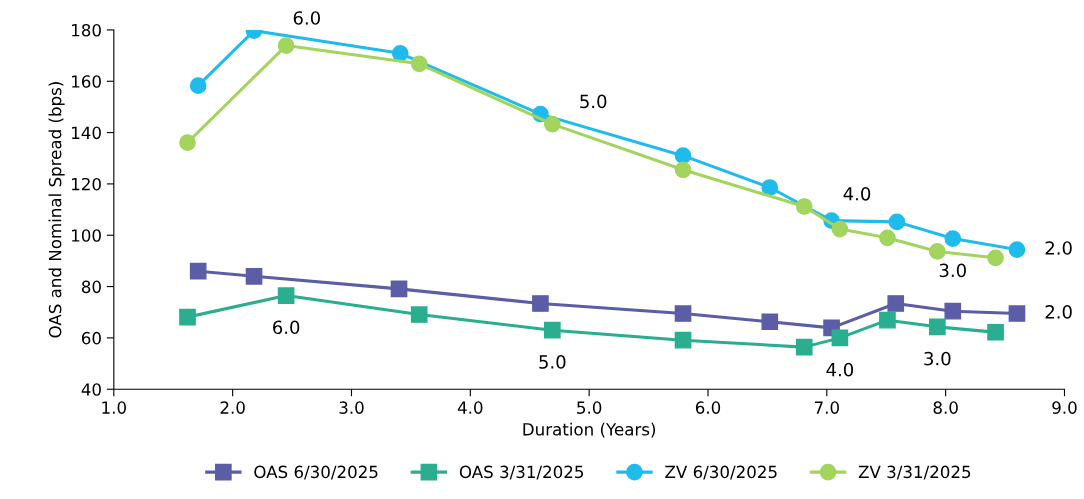  What do you see at coordinates (1064, 407) in the screenshot?
I see `x-tick-label: 9.0` at bounding box center [1064, 407].